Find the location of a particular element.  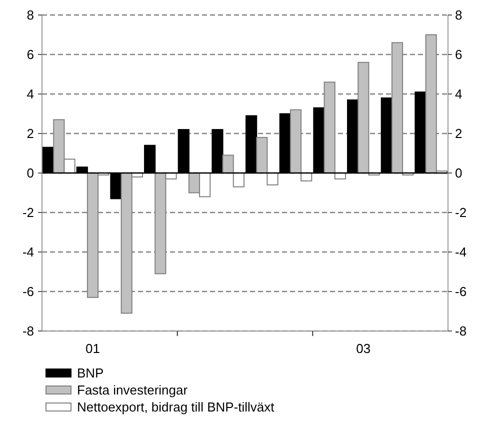

y2-tick-label: -6 is located at coordinates (461, 292).